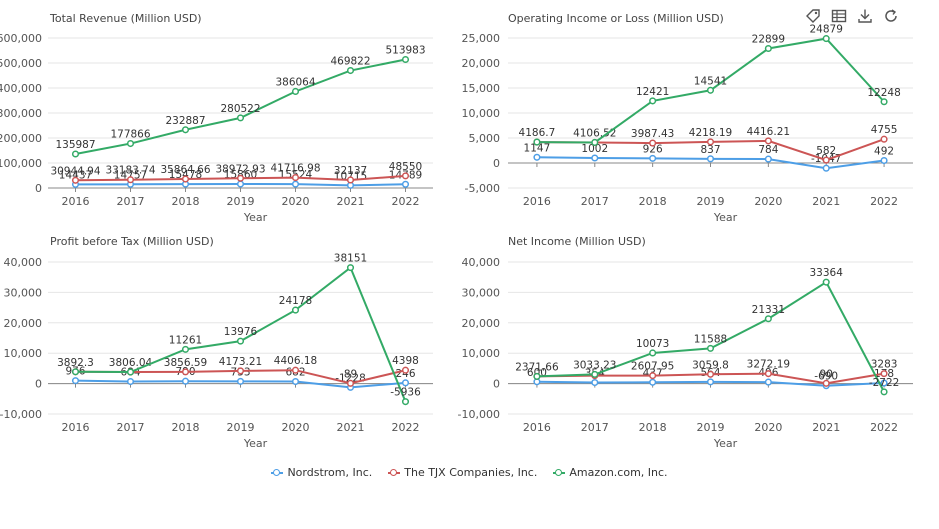 Image resolution: width=939 pixels, height=529 pixels. What do you see at coordinates (130, 175) in the screenshot?
I see `data-label-nordstrom: 14757` at bounding box center [130, 175].